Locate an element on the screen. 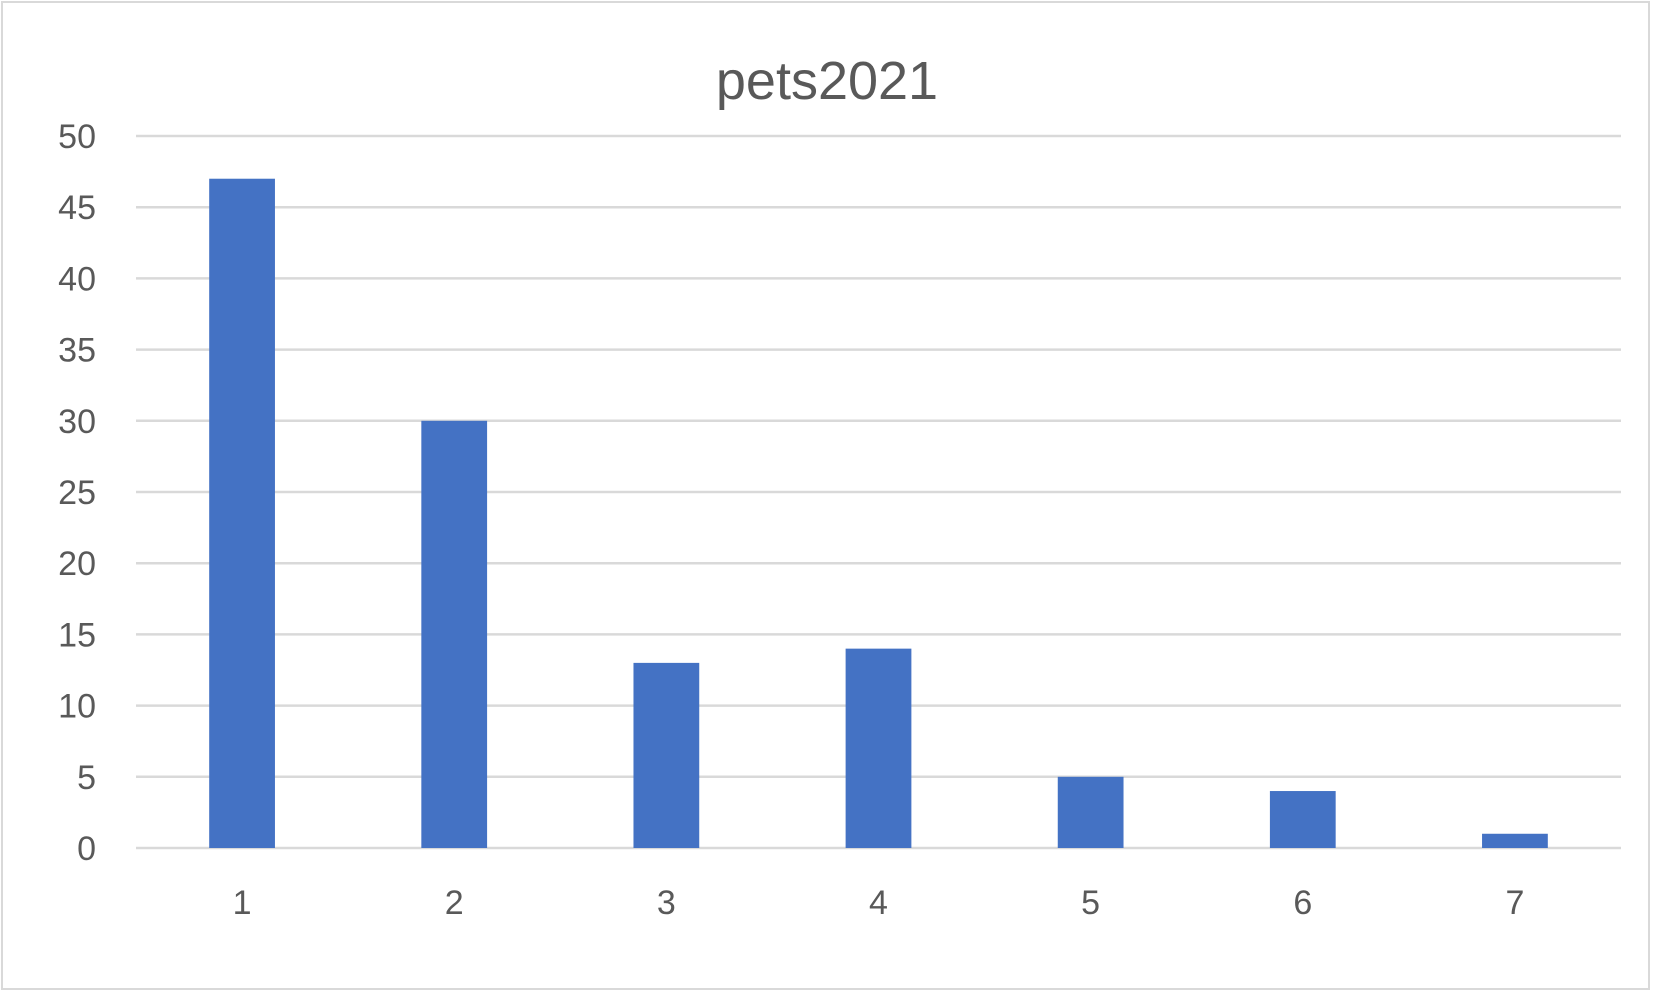  x-tick-label: 7 is located at coordinates (1514, 903).